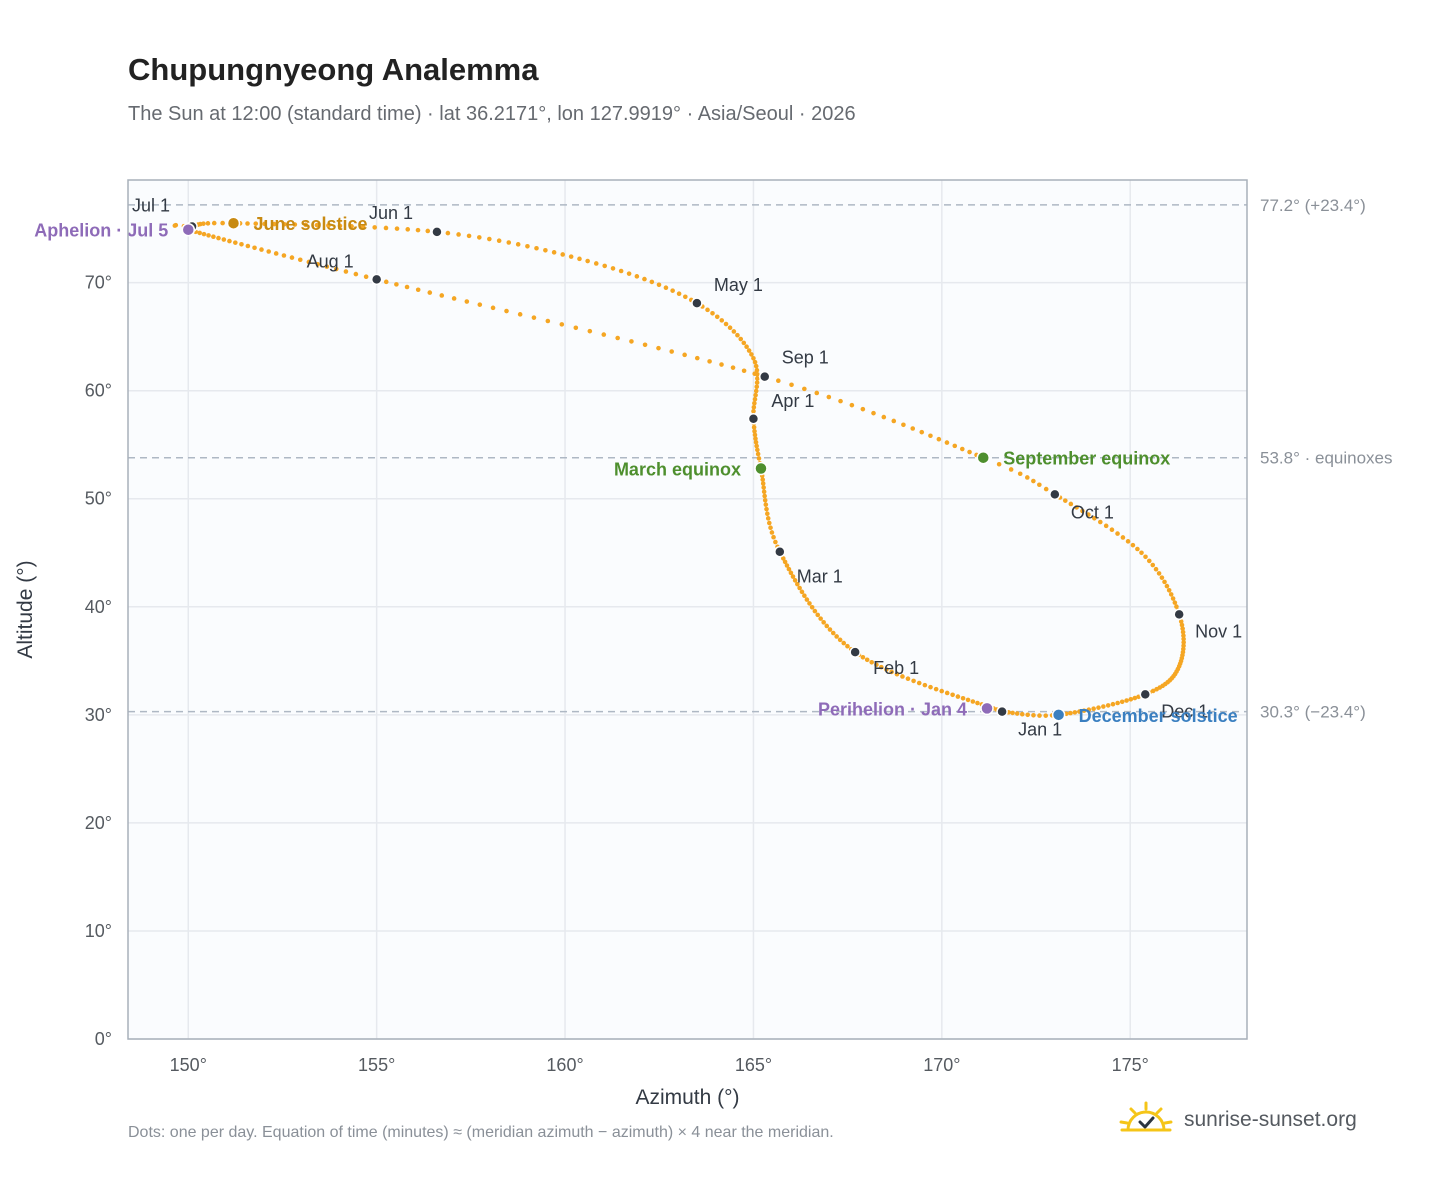  I want to click on brand-logo: sunrise-sunset.org, so click(1237, 1120).